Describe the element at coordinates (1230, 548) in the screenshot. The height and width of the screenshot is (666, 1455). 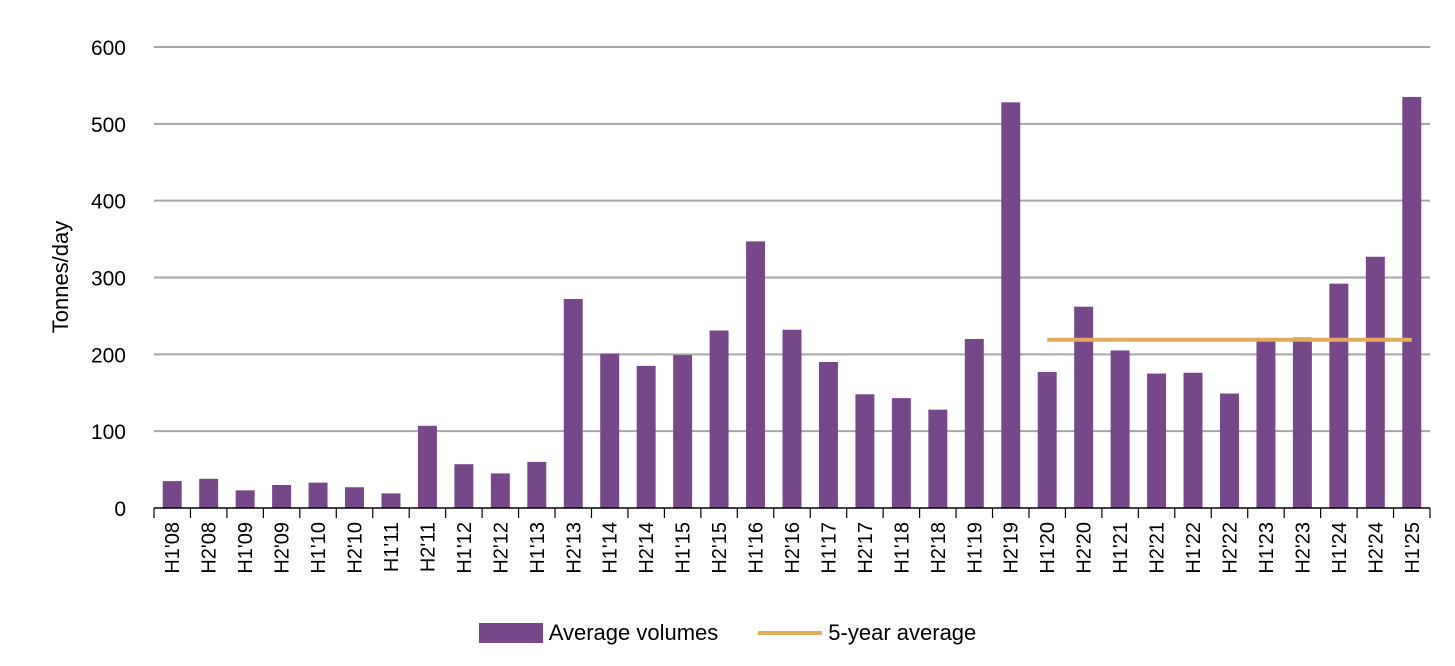
I see `x-tick-label: H2'22` at that location.